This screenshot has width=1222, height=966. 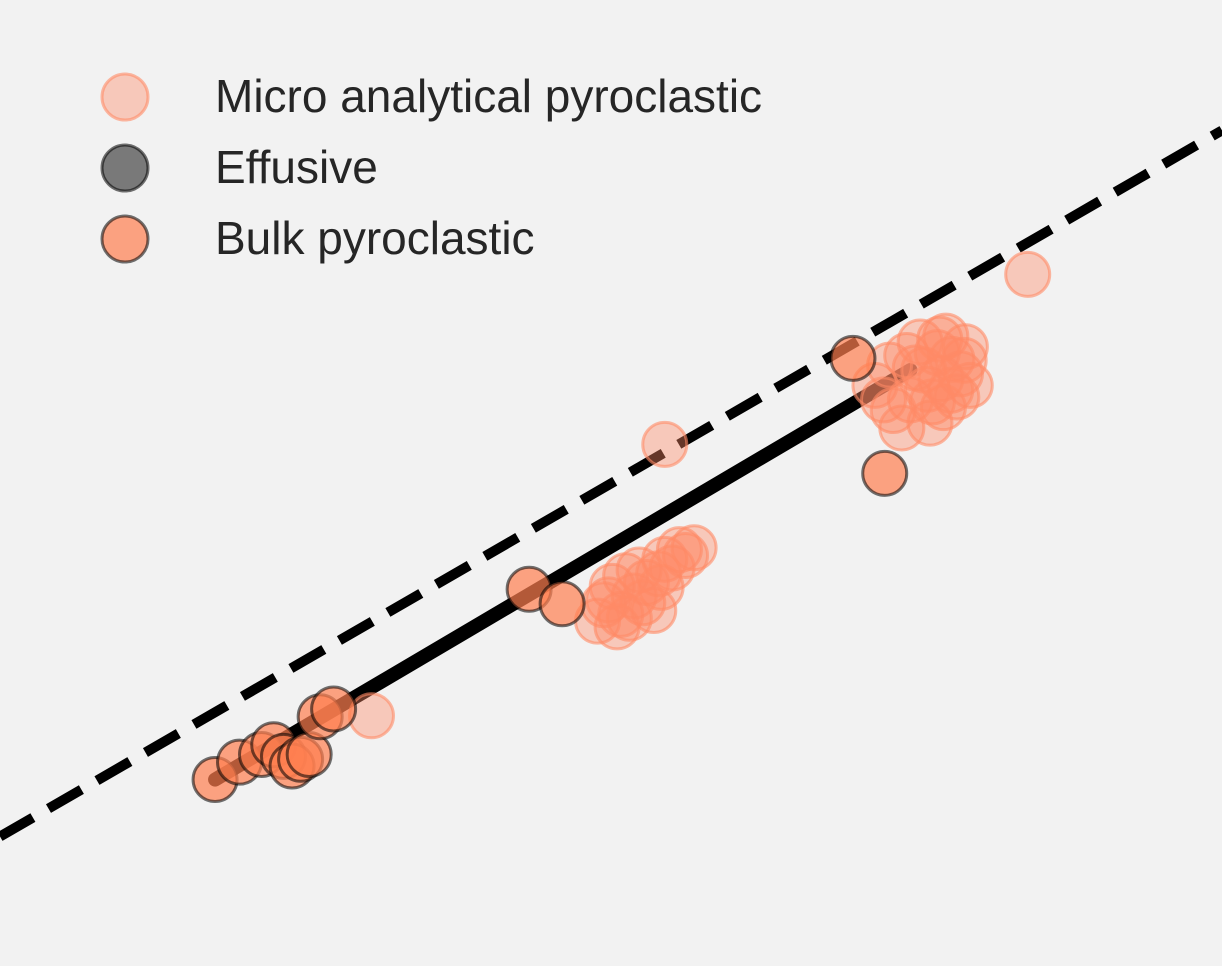 I want to click on legend-label-bulk-pyroclastic: Bulk pyroclastic, so click(x=375, y=238).